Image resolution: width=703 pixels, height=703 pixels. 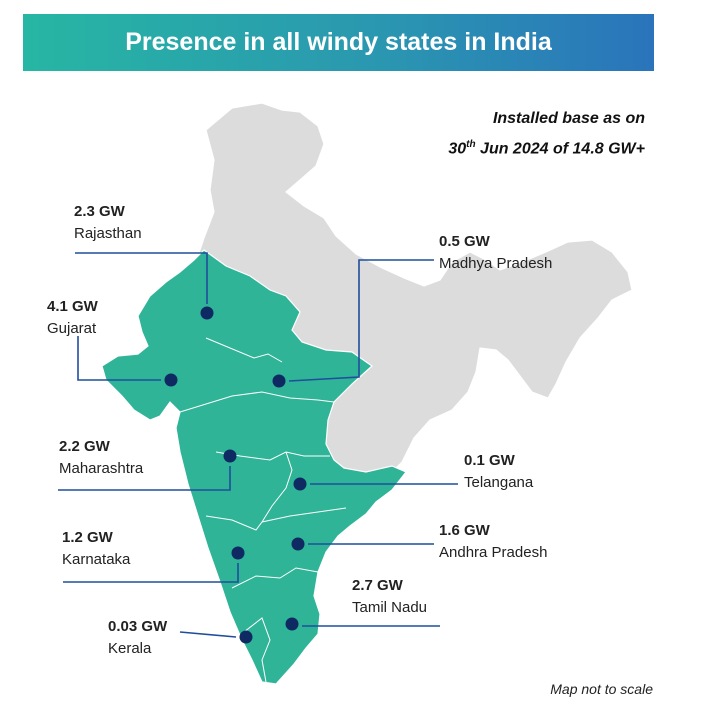 I want to click on tamil-nadu-value: 2.7 GW, so click(x=377, y=585).